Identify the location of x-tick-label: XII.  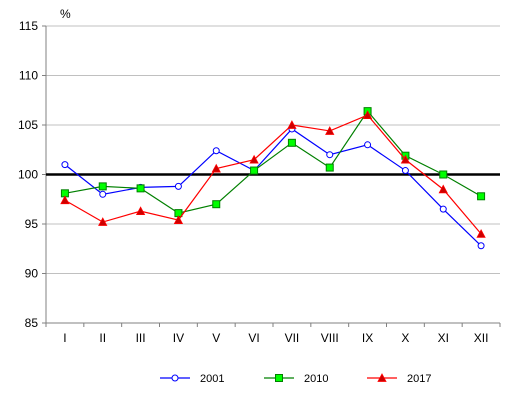
(481, 338).